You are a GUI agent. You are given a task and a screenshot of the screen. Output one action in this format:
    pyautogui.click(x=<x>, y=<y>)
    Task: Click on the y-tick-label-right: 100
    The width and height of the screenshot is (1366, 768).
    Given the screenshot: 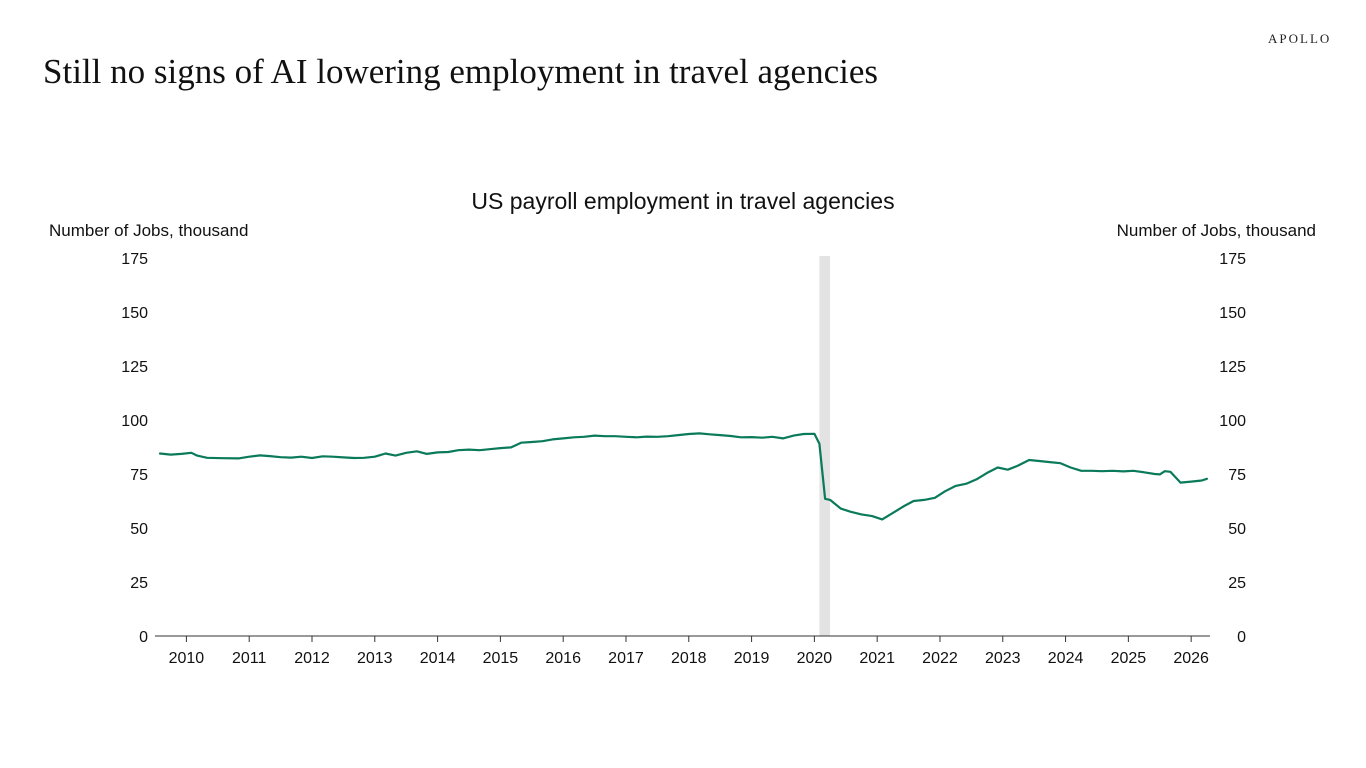 What is the action you would take?
    pyautogui.click(x=1232, y=421)
    